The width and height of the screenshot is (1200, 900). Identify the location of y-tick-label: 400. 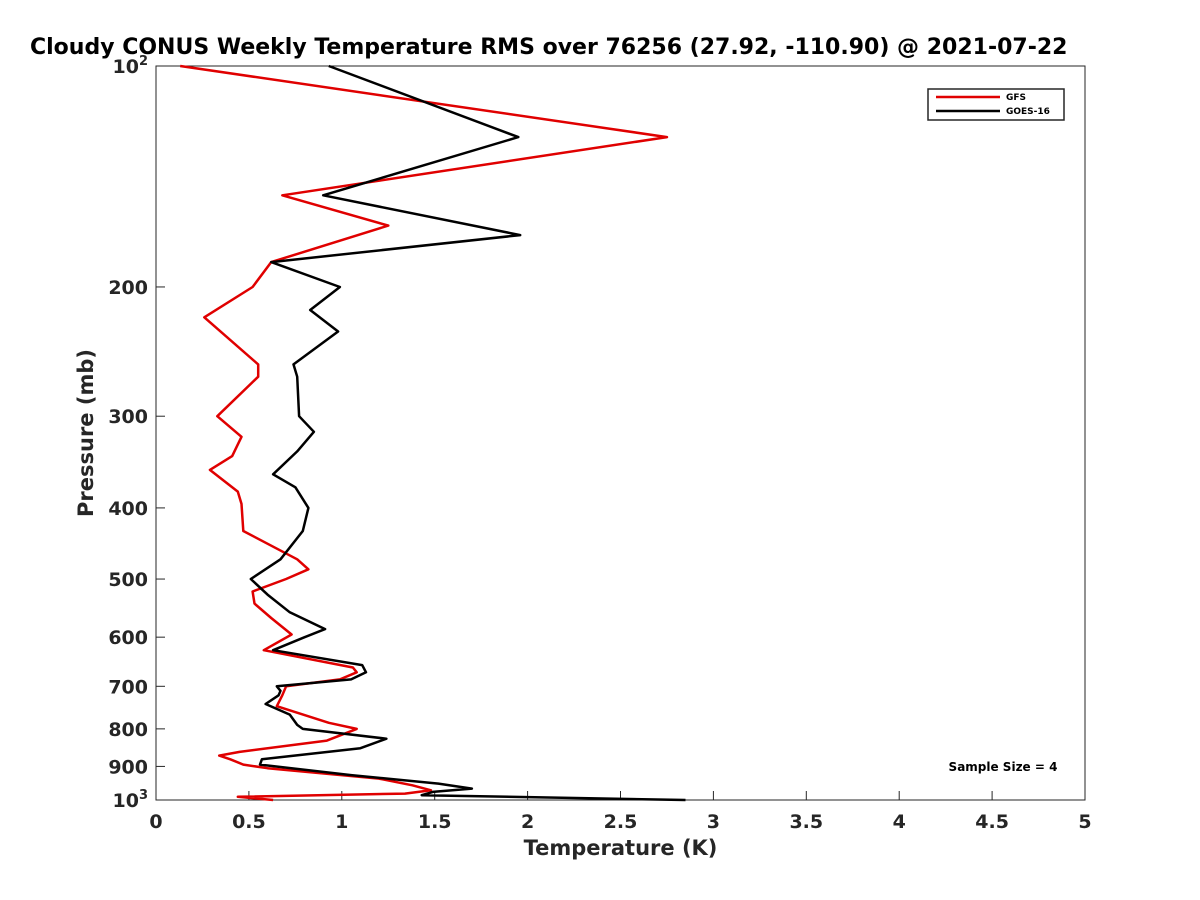
(128, 509).